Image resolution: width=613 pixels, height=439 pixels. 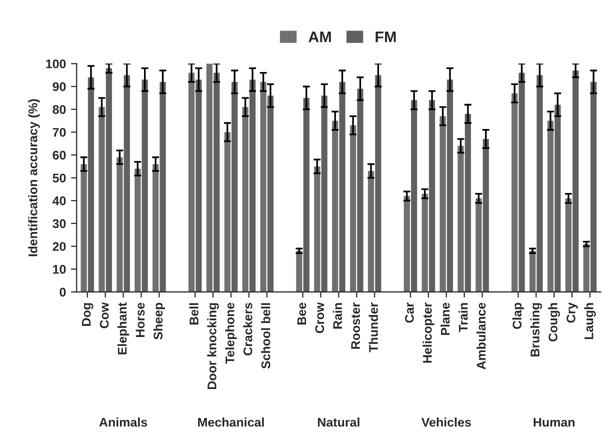 What do you see at coordinates (159, 321) in the screenshot?
I see `x-tick-label: Sheep` at bounding box center [159, 321].